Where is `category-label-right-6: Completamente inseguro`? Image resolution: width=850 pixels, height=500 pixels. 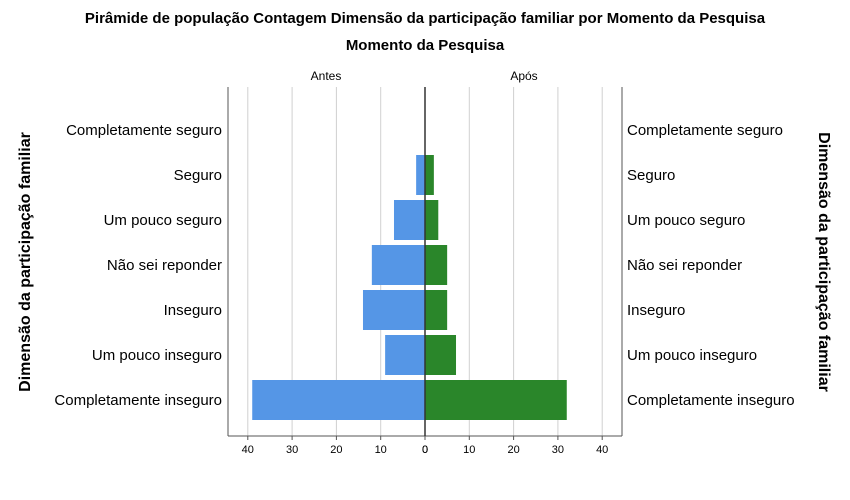 category-label-right-6: Completamente inseguro is located at coordinates (711, 400).